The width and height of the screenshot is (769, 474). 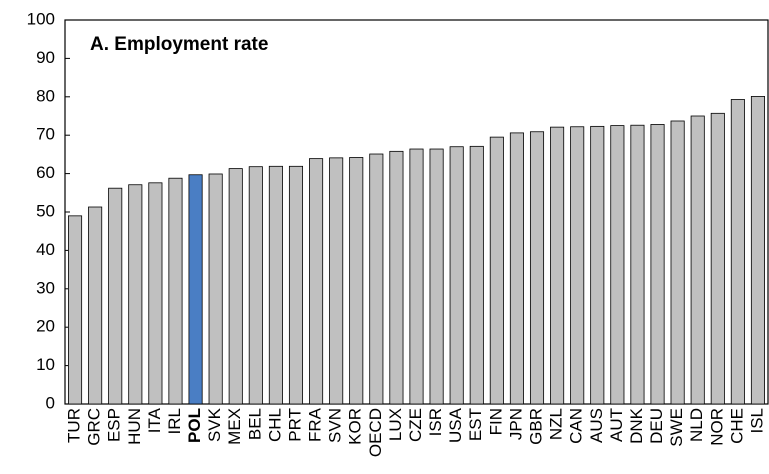 What do you see at coordinates (596, 425) in the screenshot?
I see `x-tick-label: AUS` at bounding box center [596, 425].